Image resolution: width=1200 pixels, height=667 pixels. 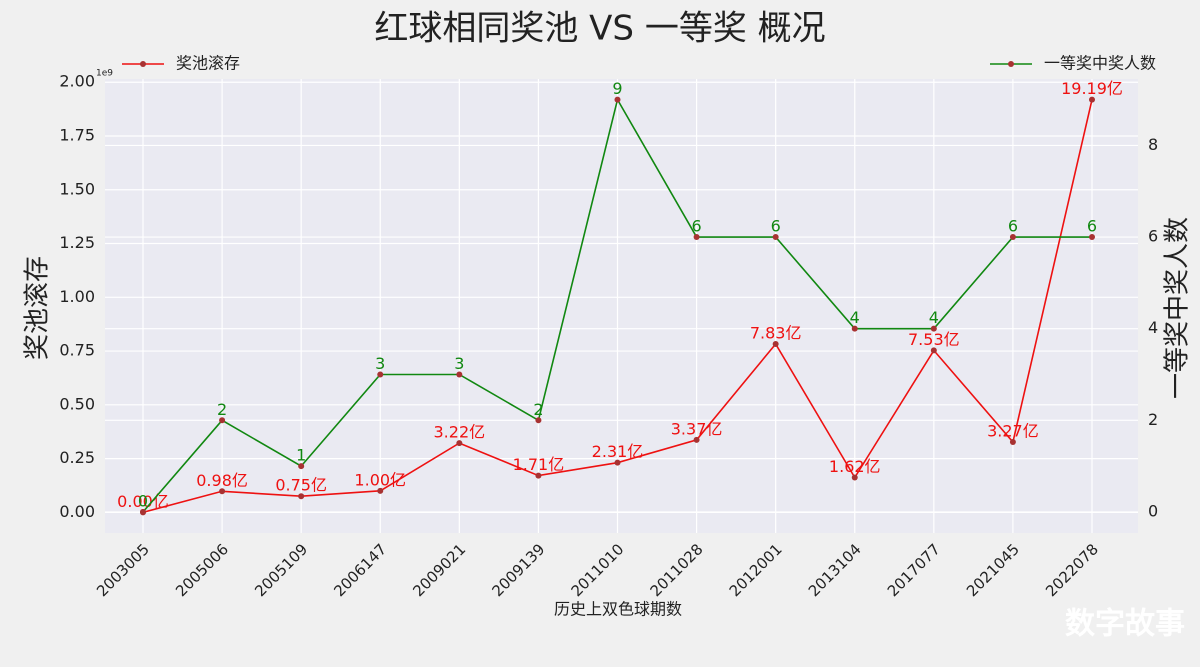 I want to click on x-tick-label: 2021045, so click(x=993, y=570).